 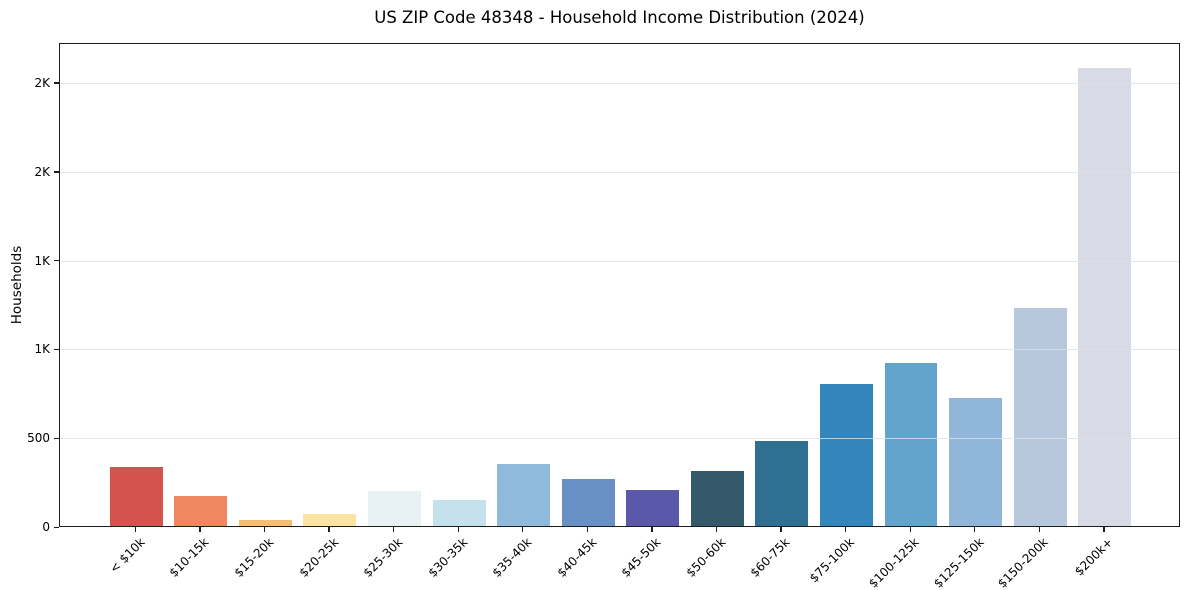 What do you see at coordinates (524, 494) in the screenshot?
I see `bar-35-40k` at bounding box center [524, 494].